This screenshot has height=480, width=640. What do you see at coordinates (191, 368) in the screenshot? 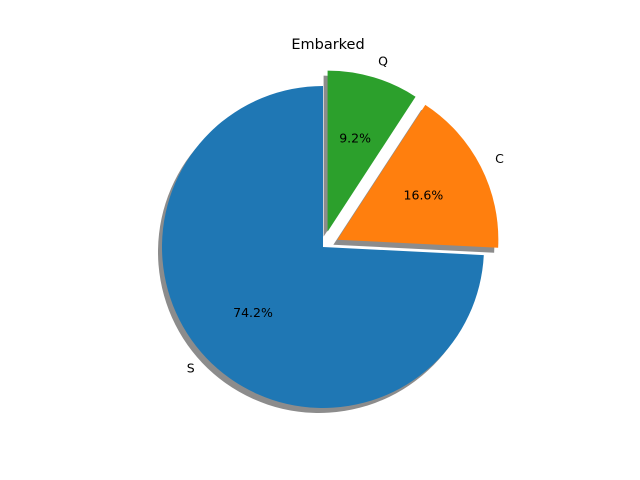
I see `slice-label-s: S` at bounding box center [191, 368].